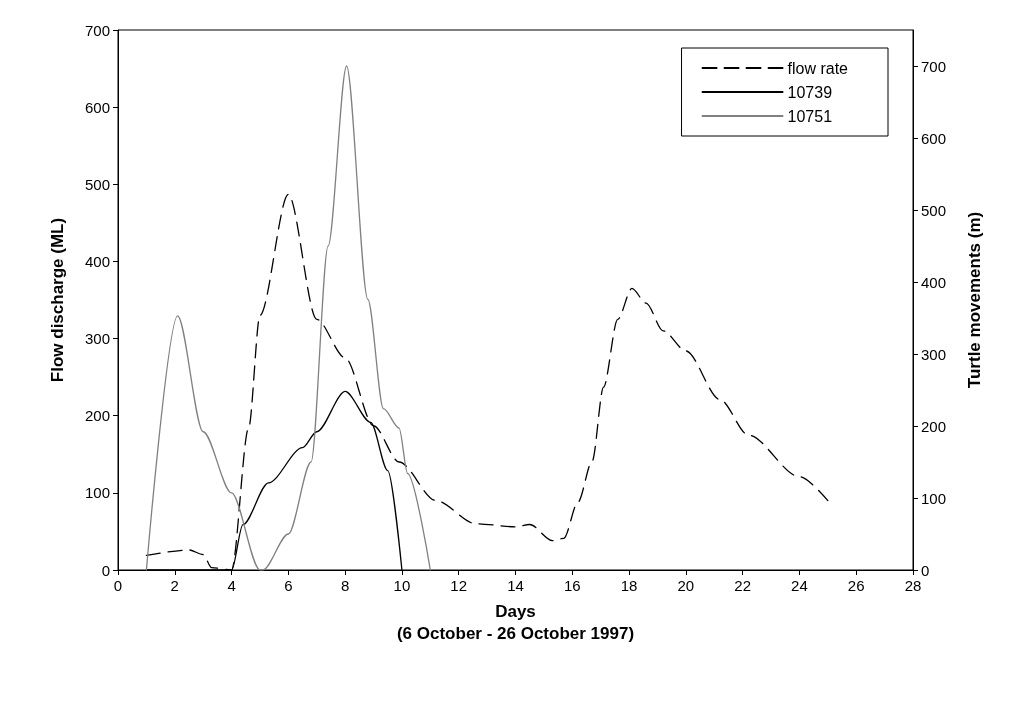  I want to click on x-tick-label: 2, so click(174, 585).